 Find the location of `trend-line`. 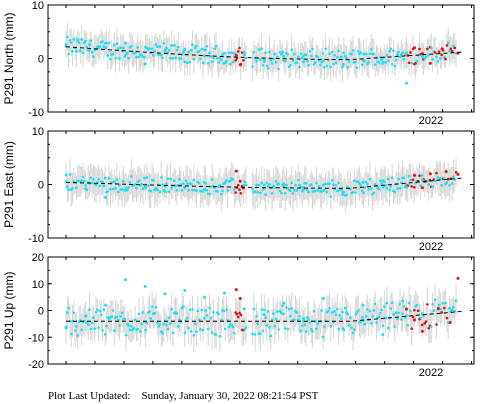

trend-line is located at coordinates (264, 183).